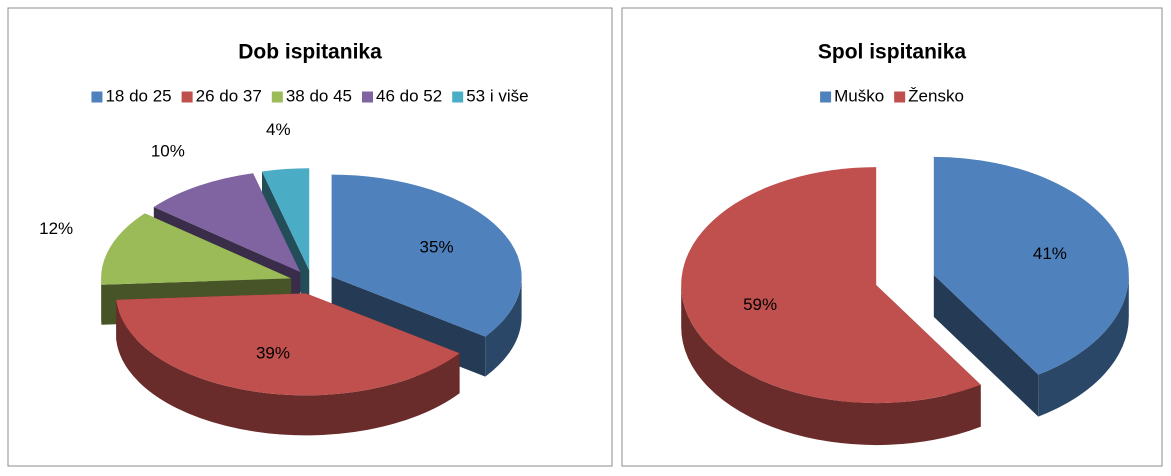 The image size is (1171, 476). I want to click on legend-item: Muško, so click(852, 95).